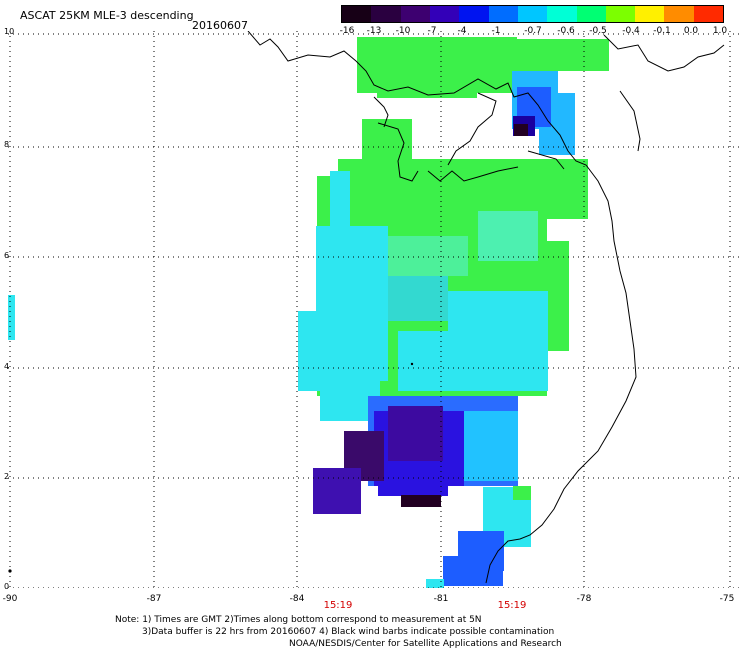  What do you see at coordinates (9, 31) in the screenshot?
I see `lat-tick-label: 10` at bounding box center [9, 31].